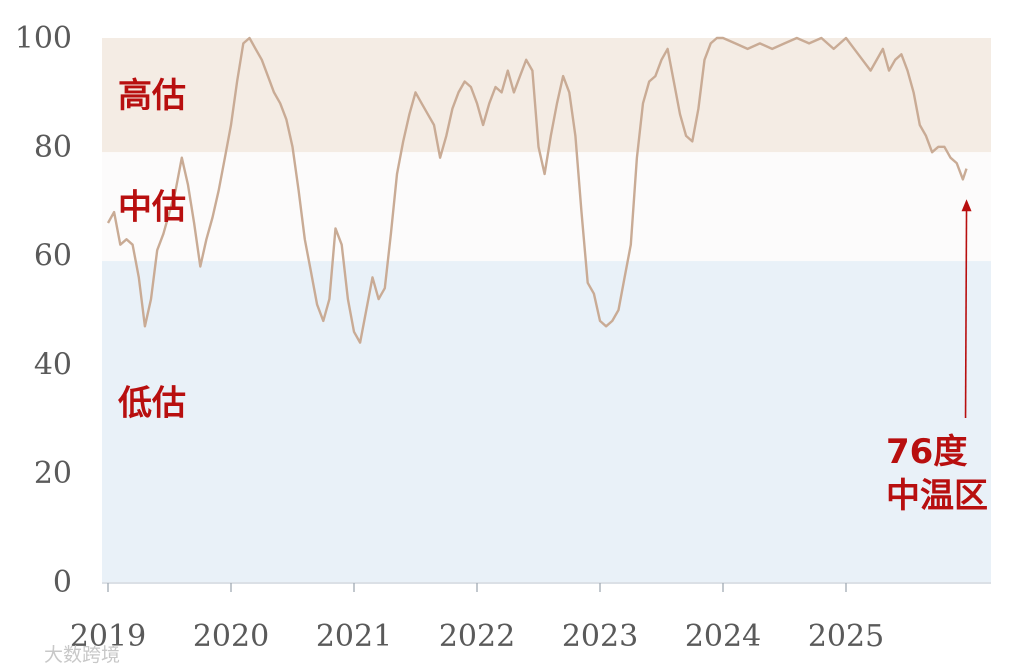 The width and height of the screenshot is (1020, 672). Describe the element at coordinates (846, 636) in the screenshot. I see `x-tick-label: 2025` at that location.